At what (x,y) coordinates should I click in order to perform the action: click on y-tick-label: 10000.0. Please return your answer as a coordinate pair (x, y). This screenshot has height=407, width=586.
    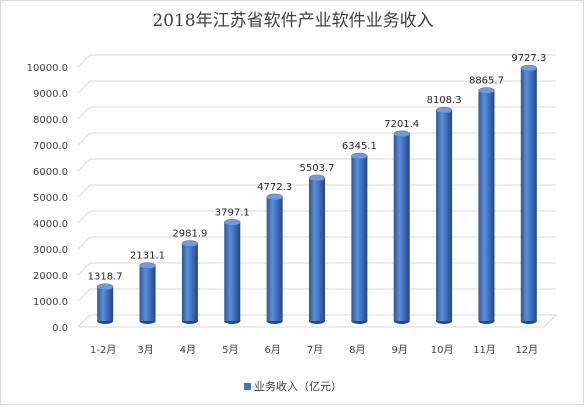
    Looking at the image, I should click on (47, 68).